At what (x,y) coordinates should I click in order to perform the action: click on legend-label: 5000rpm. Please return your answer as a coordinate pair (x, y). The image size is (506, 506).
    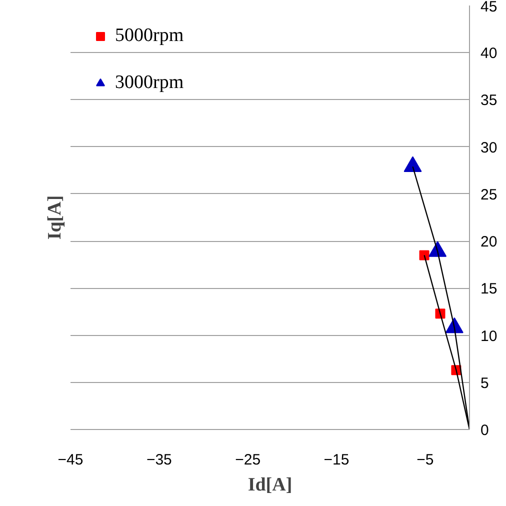
    Looking at the image, I should click on (149, 36).